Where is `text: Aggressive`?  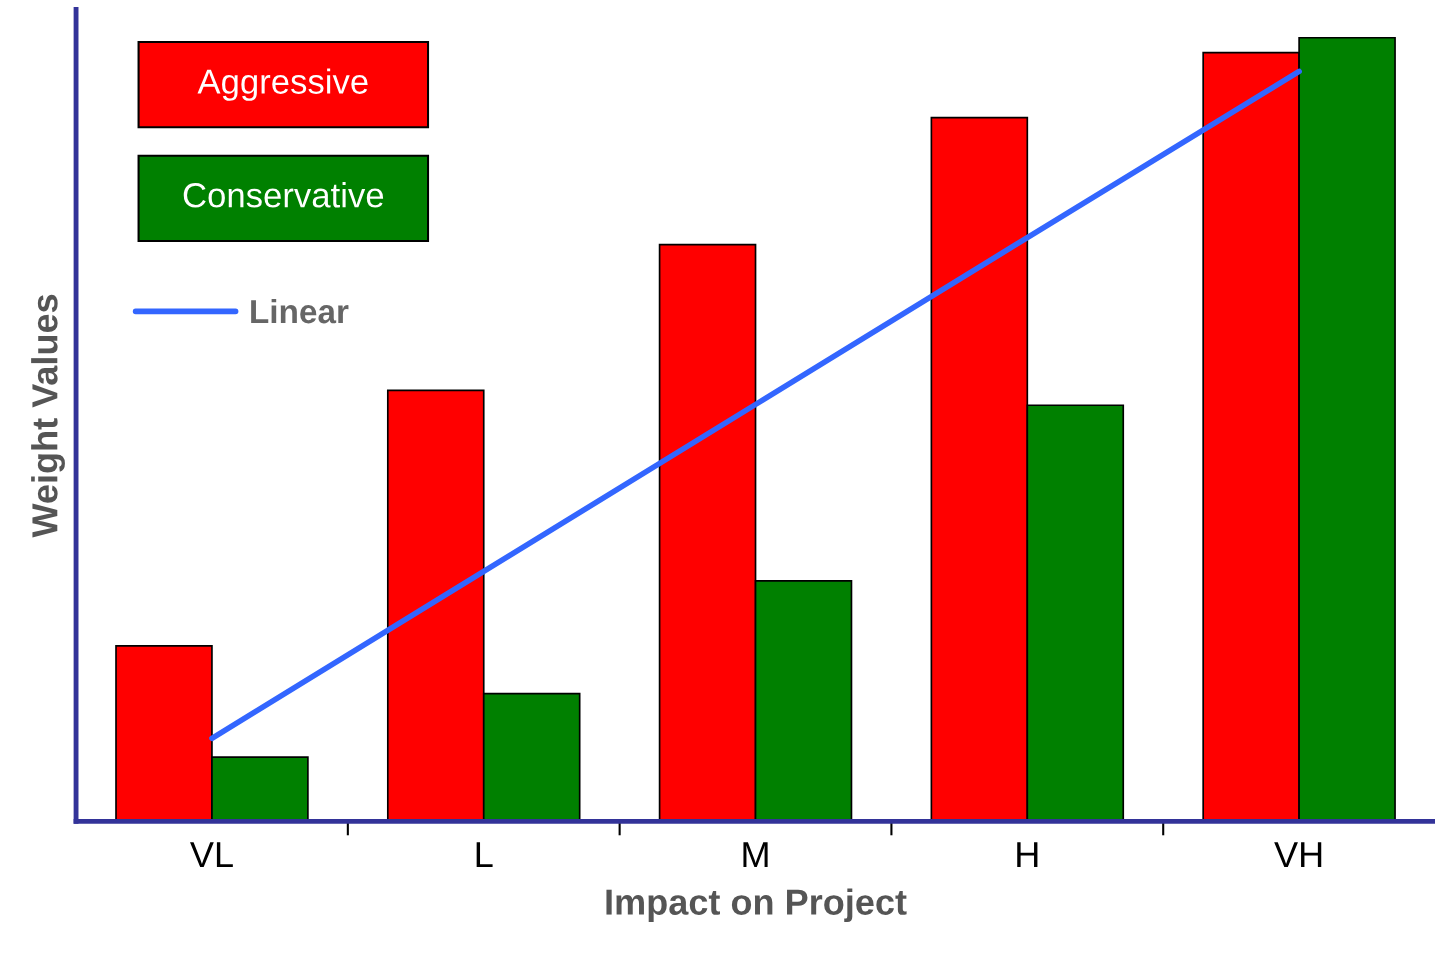
text: Aggressive is located at coordinates (282, 84).